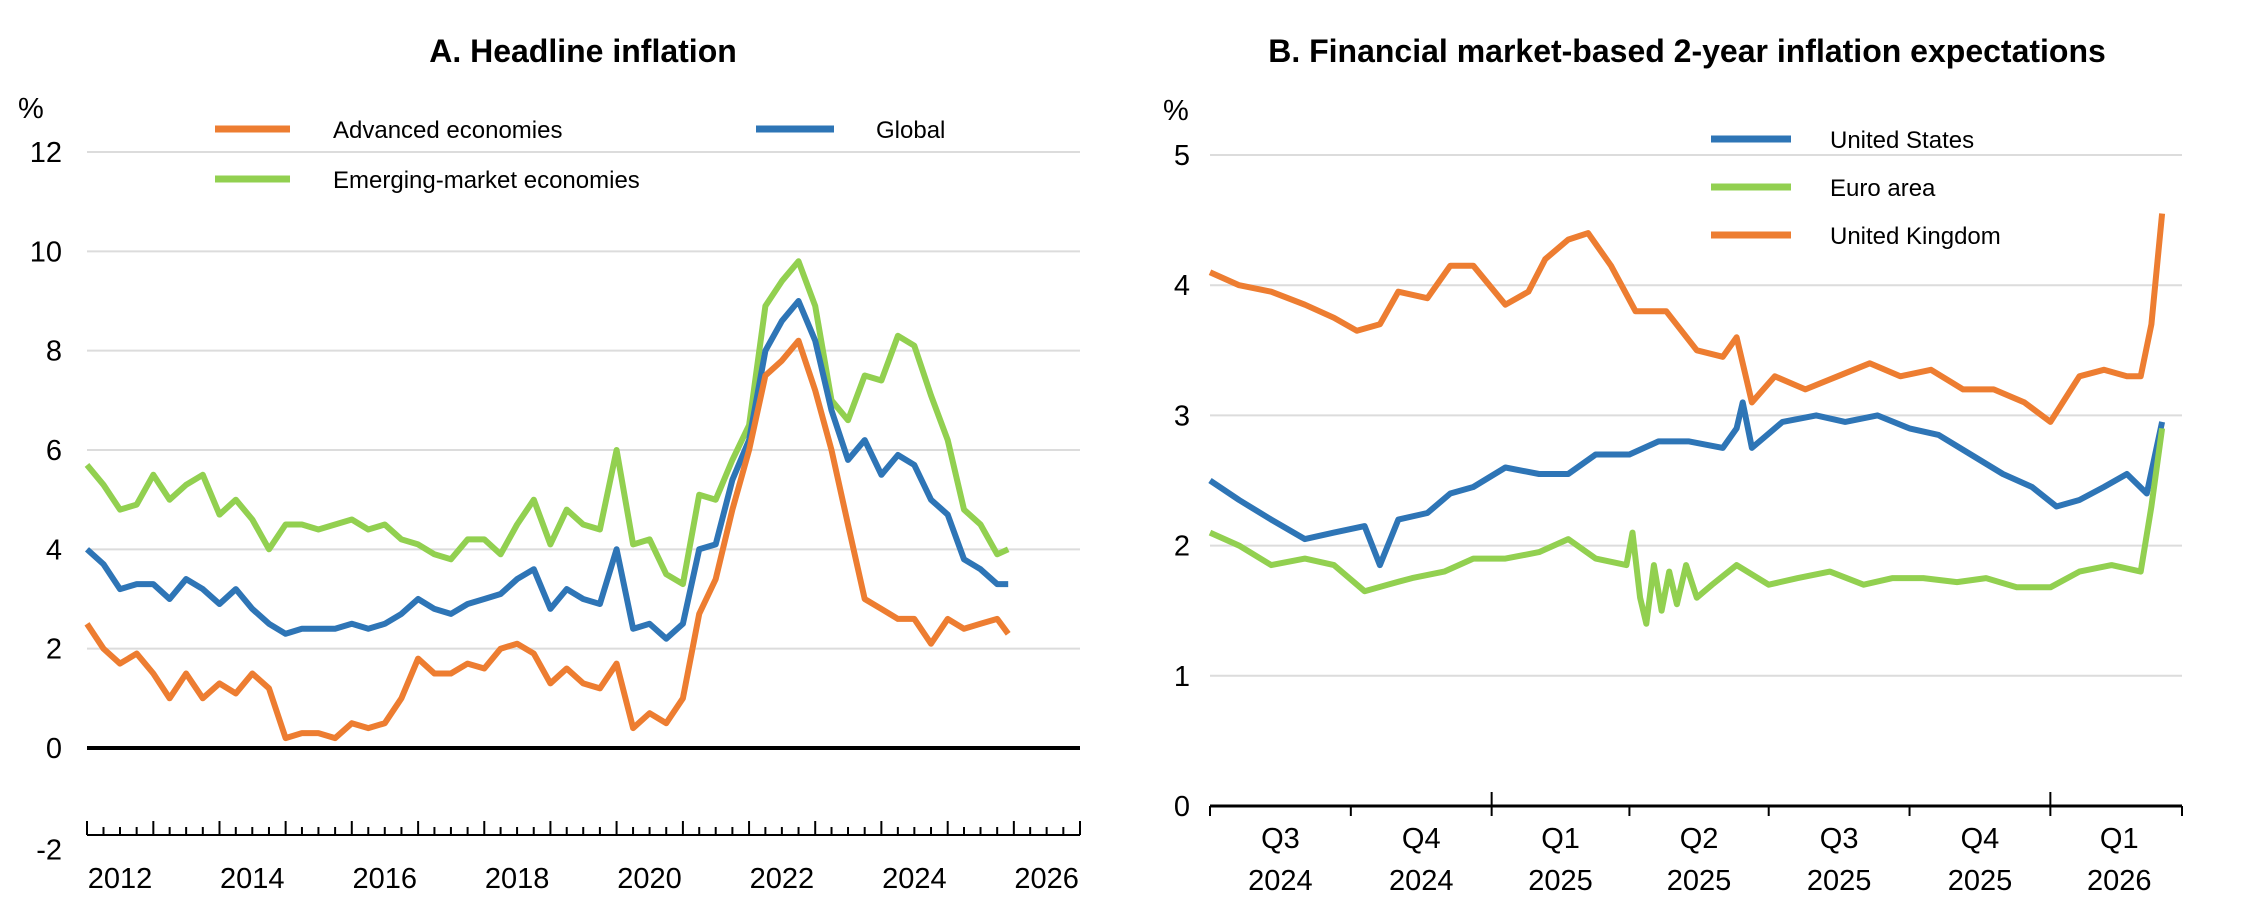 The height and width of the screenshot is (904, 2262). What do you see at coordinates (46, 252) in the screenshot?
I see `y-tick-label: 10` at bounding box center [46, 252].